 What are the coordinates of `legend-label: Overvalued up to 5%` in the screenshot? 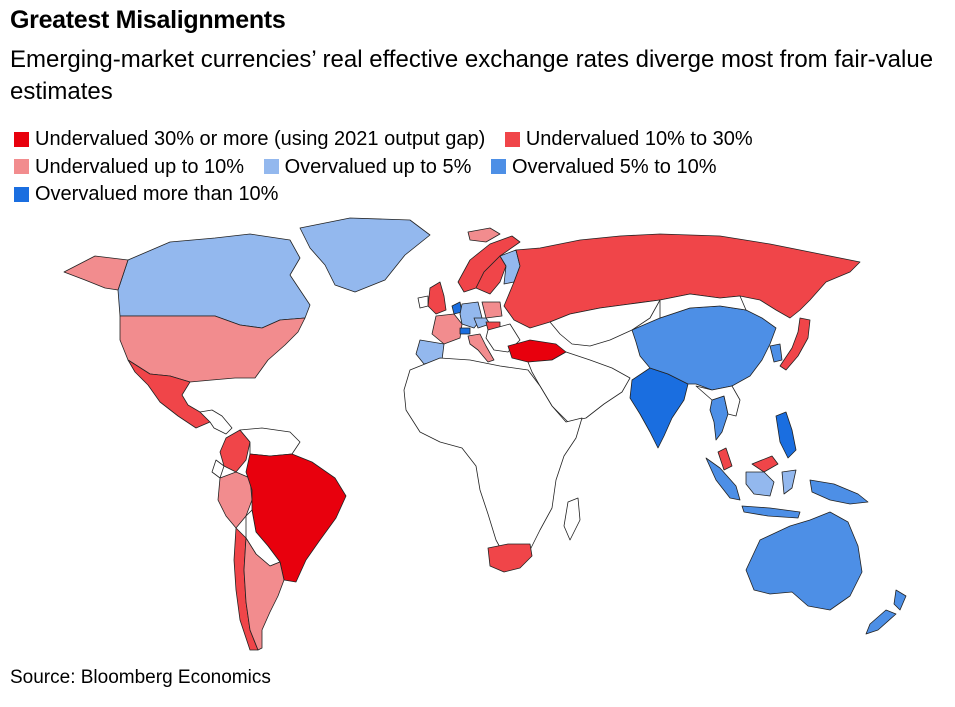 It's located at (378, 166).